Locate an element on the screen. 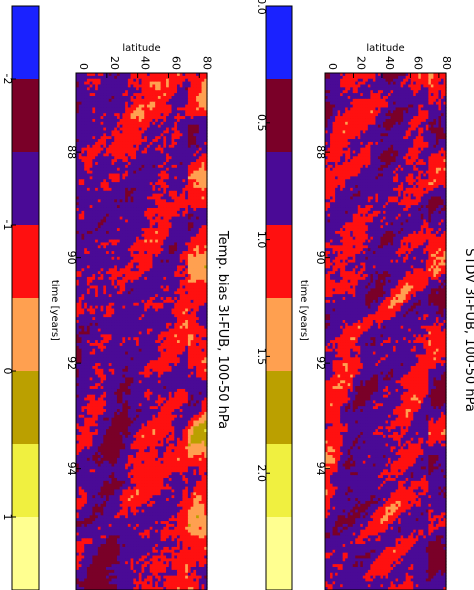 This screenshot has width=474, height=590. colorbar-tick-label: 0.0 is located at coordinates (261, 7).